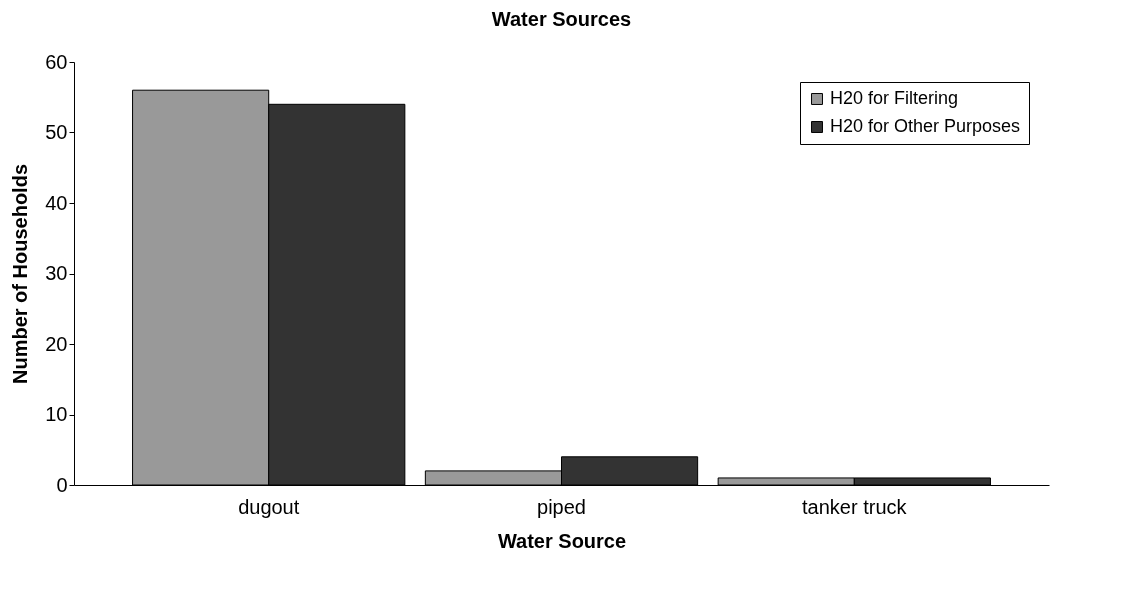 Image resolution: width=1130 pixels, height=611 pixels. I want to click on x-axis-title: Water Source, so click(562, 540).